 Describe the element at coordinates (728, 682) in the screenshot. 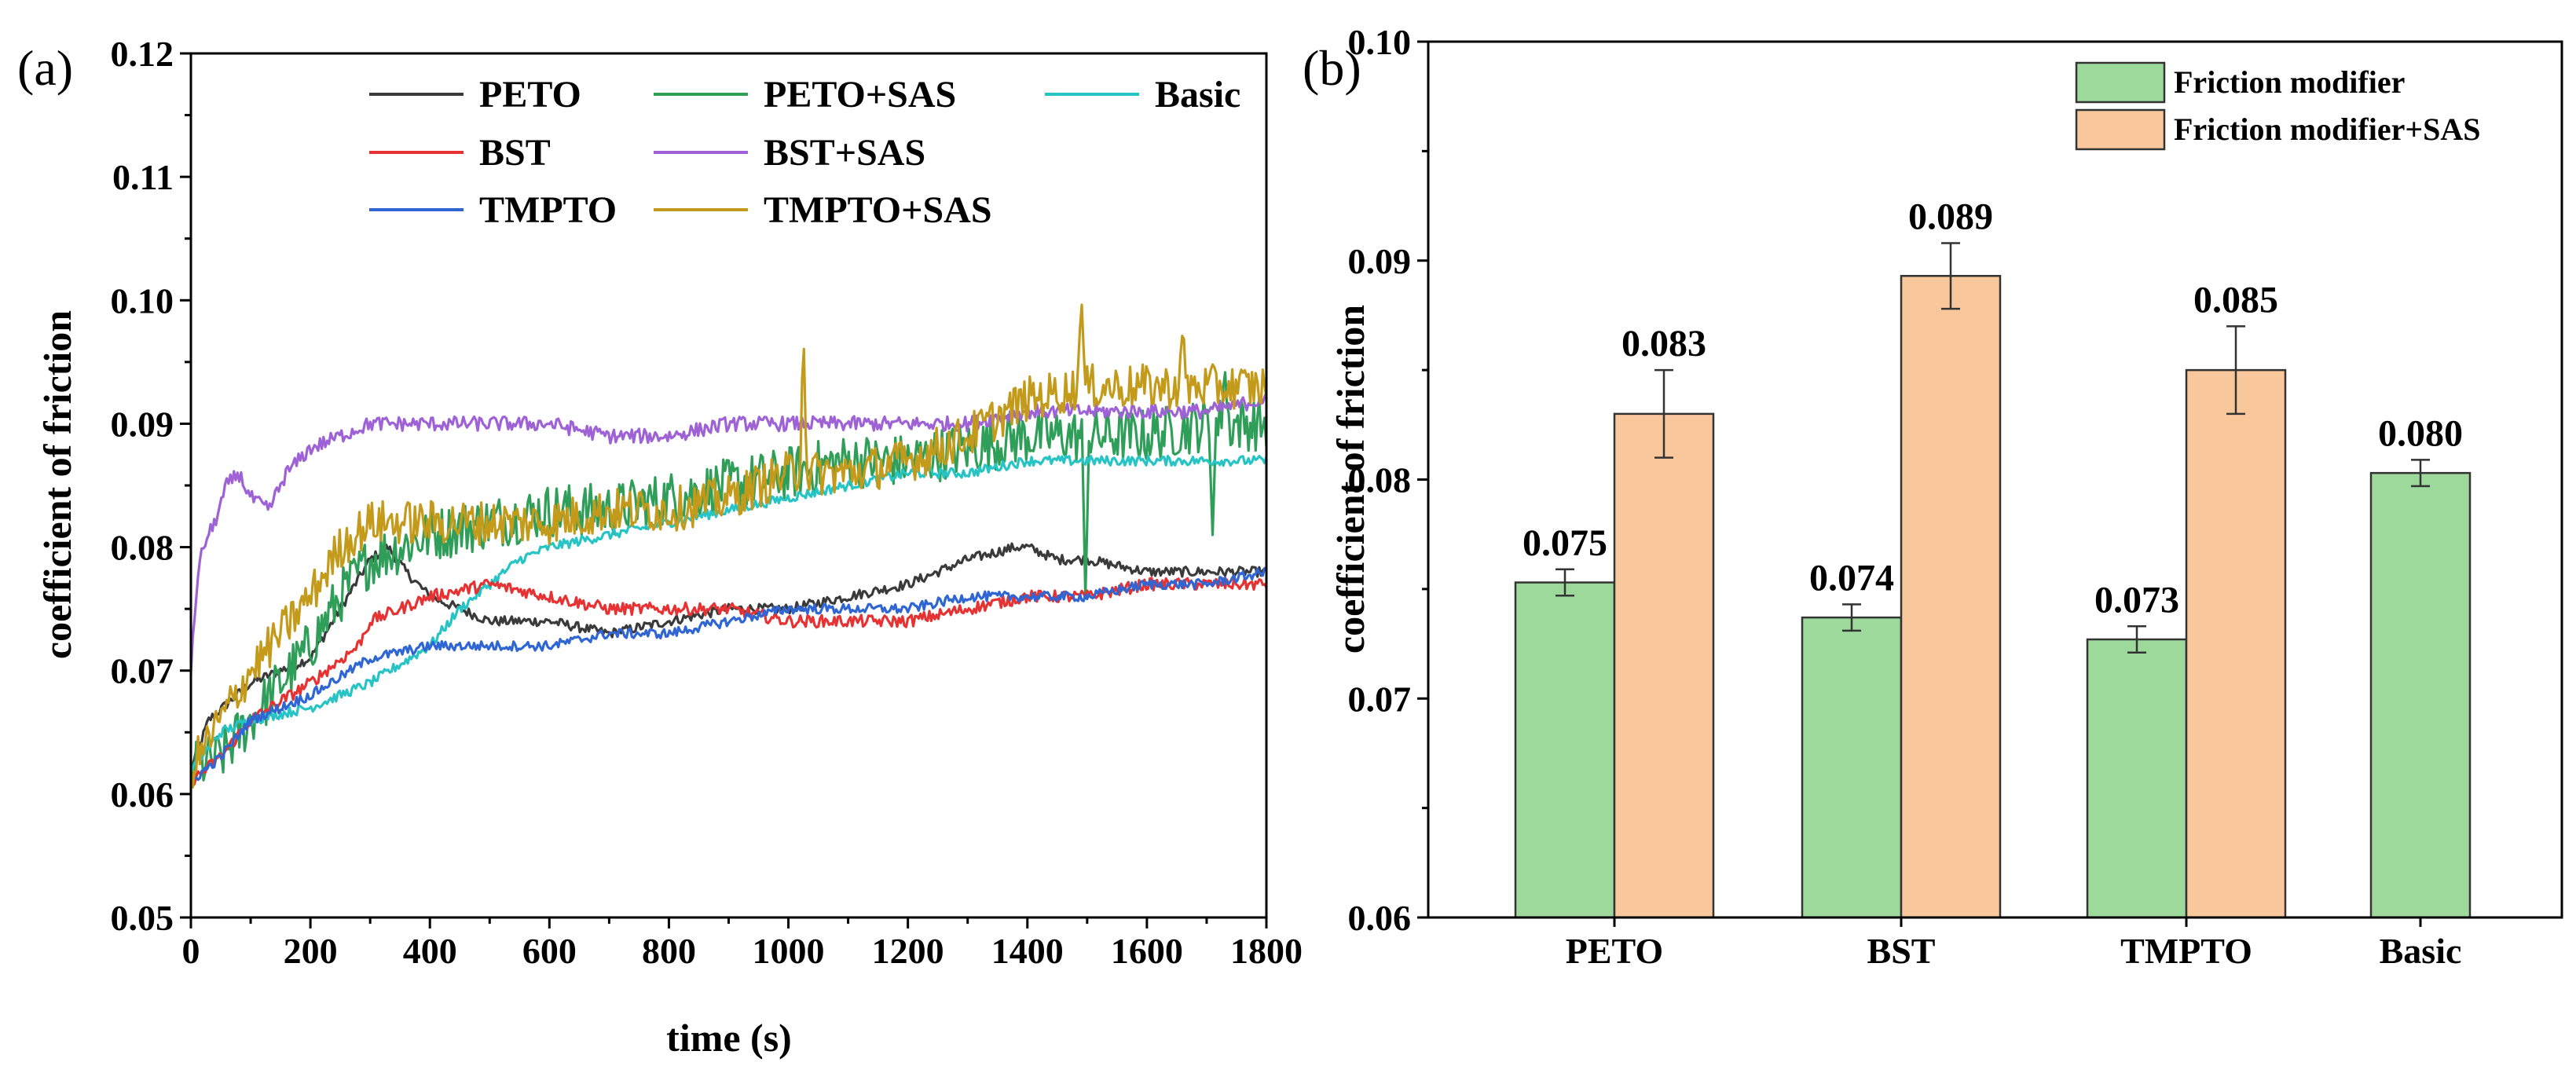

I see `series-line-bst` at that location.